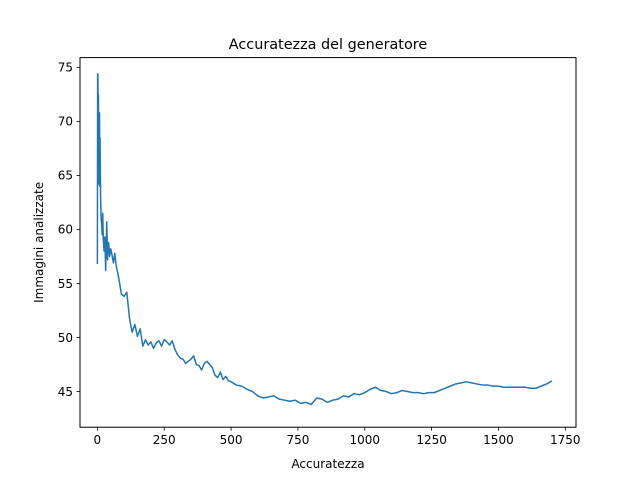 The image size is (640, 484). Describe the element at coordinates (498, 440) in the screenshot. I see `x-tick-label: 1500` at that location.